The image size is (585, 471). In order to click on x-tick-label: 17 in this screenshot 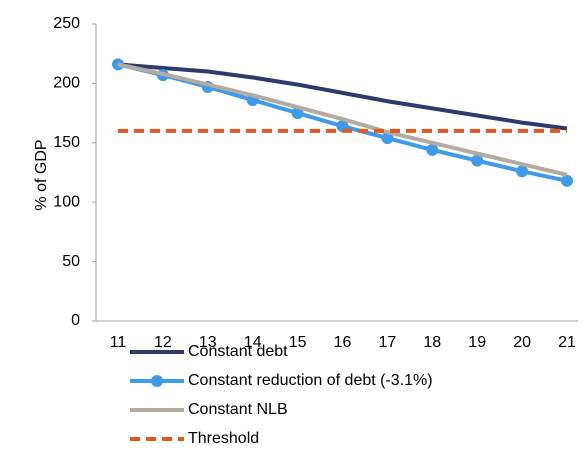, I will do `click(388, 342)`.